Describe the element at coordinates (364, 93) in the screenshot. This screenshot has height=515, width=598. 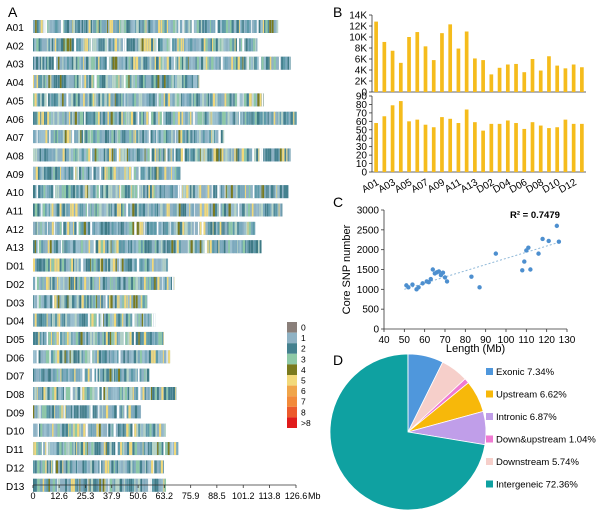
I see `y-tick-label: 0` at that location.